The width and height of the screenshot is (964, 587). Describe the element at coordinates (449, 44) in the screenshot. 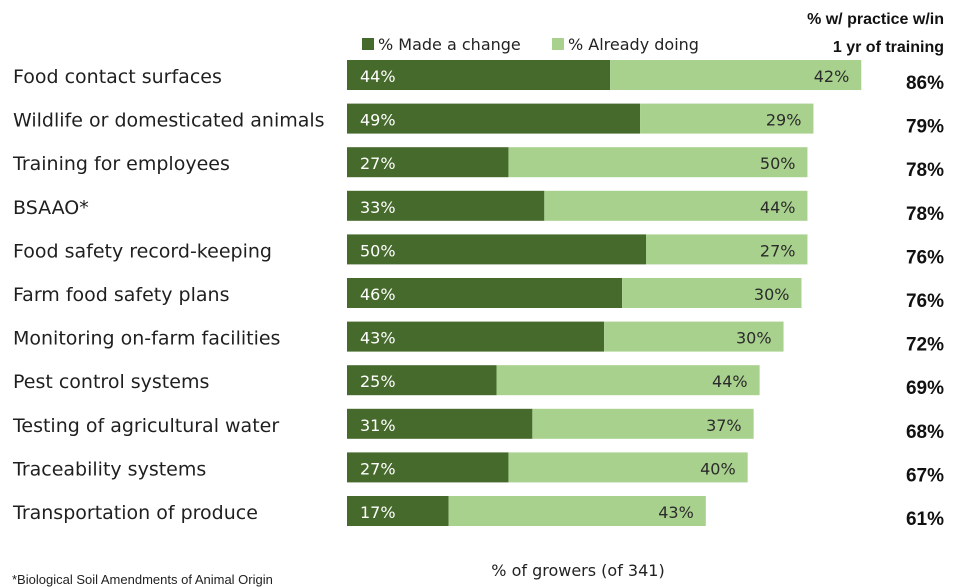

I see `legend-entry-made-change: % Made a change` at that location.